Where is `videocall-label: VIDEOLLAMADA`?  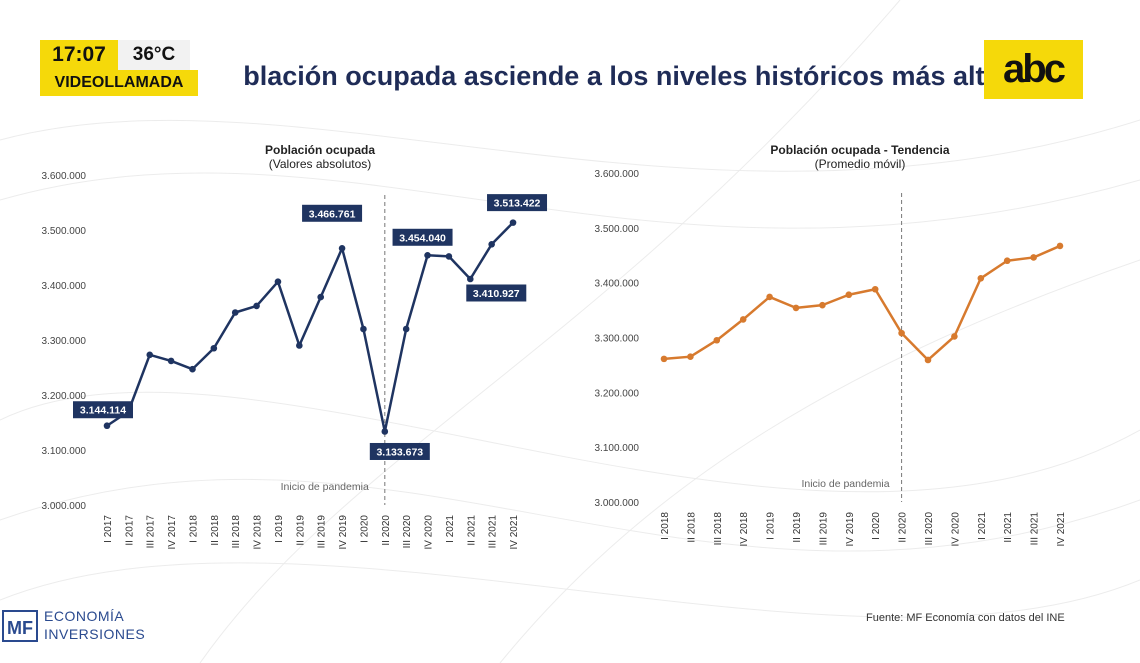
videocall-label: VIDEOLLAMADA is located at coordinates (119, 83).